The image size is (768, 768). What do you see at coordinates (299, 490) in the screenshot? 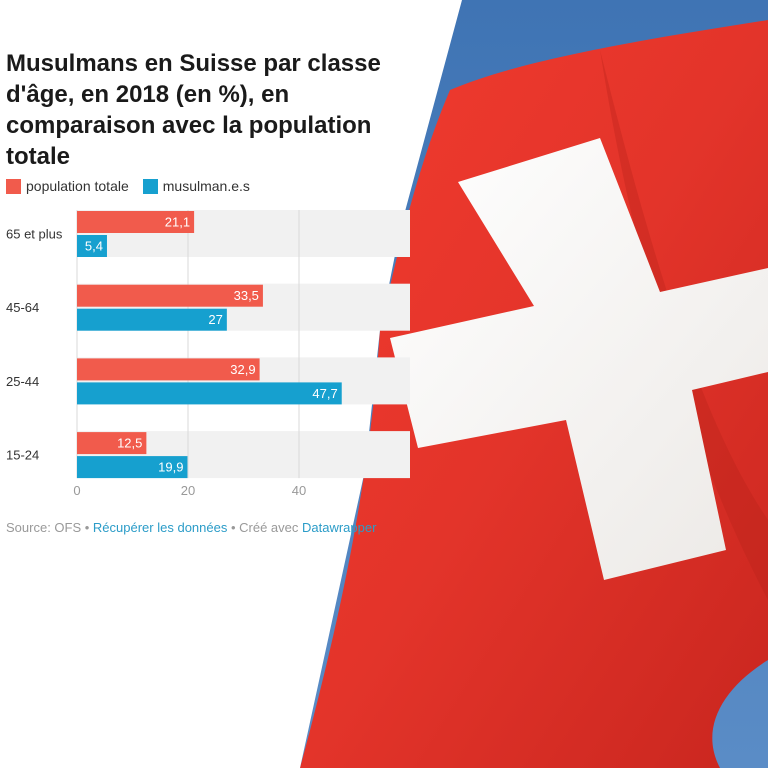
I see `x-tick-label-40: 40` at bounding box center [299, 490].